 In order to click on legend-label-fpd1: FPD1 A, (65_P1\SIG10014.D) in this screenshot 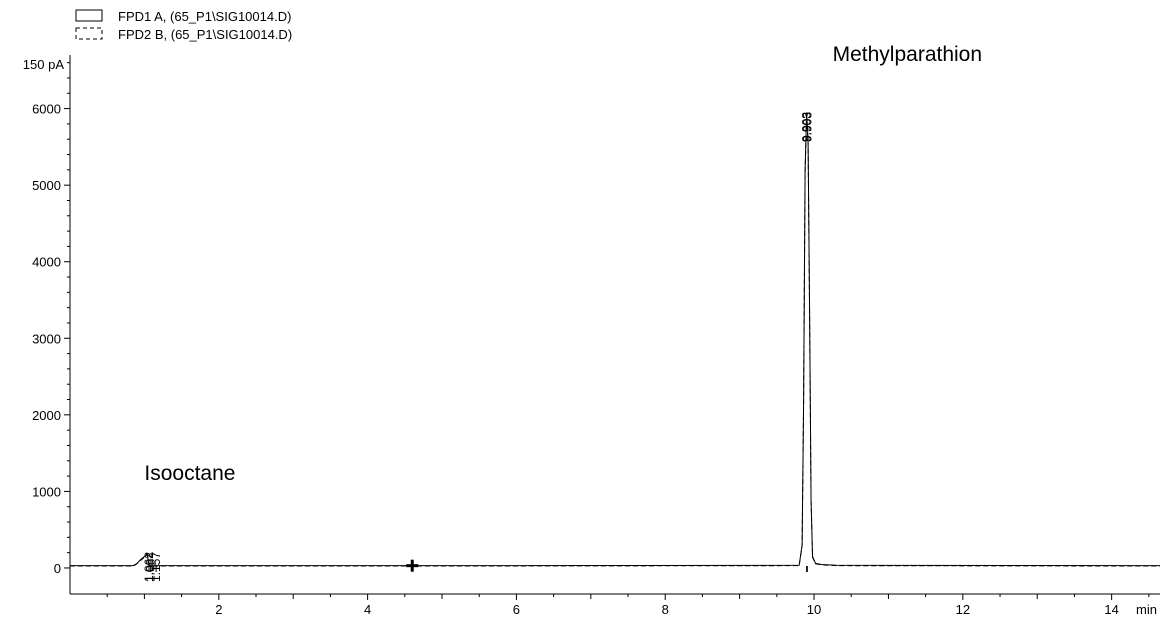, I will do `click(204, 16)`.